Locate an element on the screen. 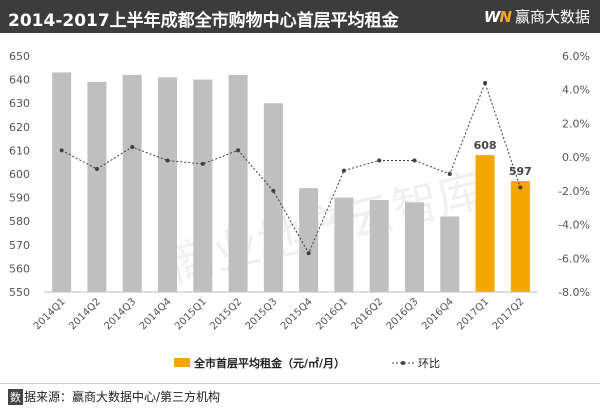  legend-line-label: 环比 is located at coordinates (429, 363).